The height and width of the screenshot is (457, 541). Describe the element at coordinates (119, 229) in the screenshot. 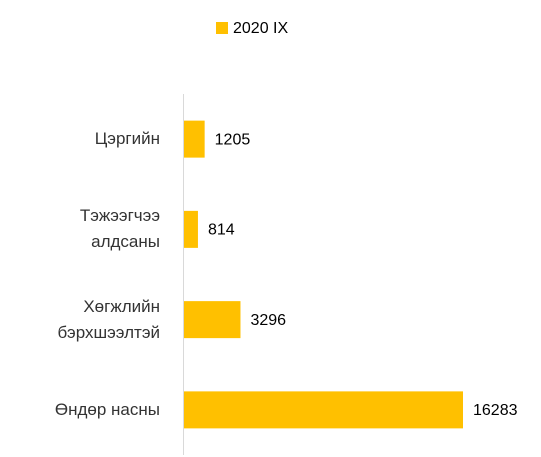

I see `category-label: Тэжээгчээ алдсаны` at that location.